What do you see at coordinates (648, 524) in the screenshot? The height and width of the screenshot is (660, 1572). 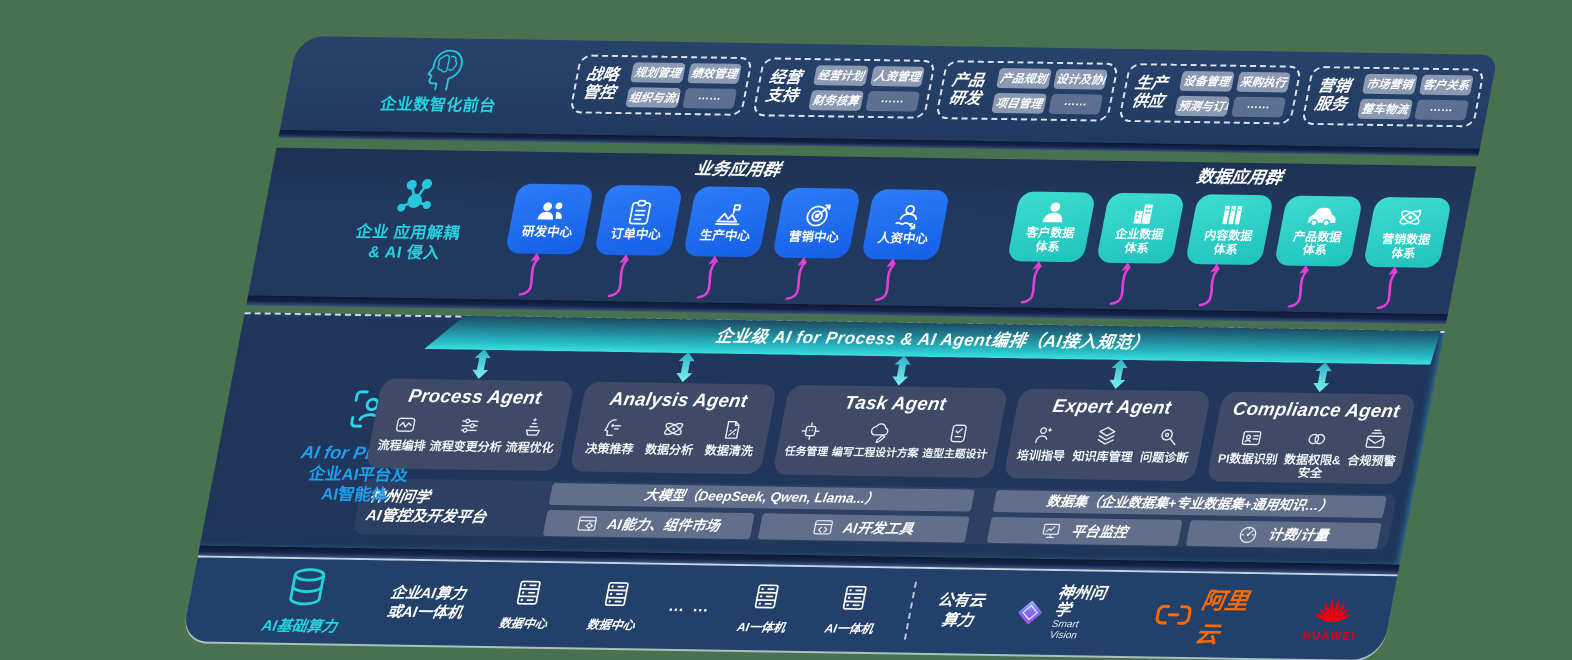 I see `platform-cell-ai-market: AI能力、组件市场` at bounding box center [648, 524].